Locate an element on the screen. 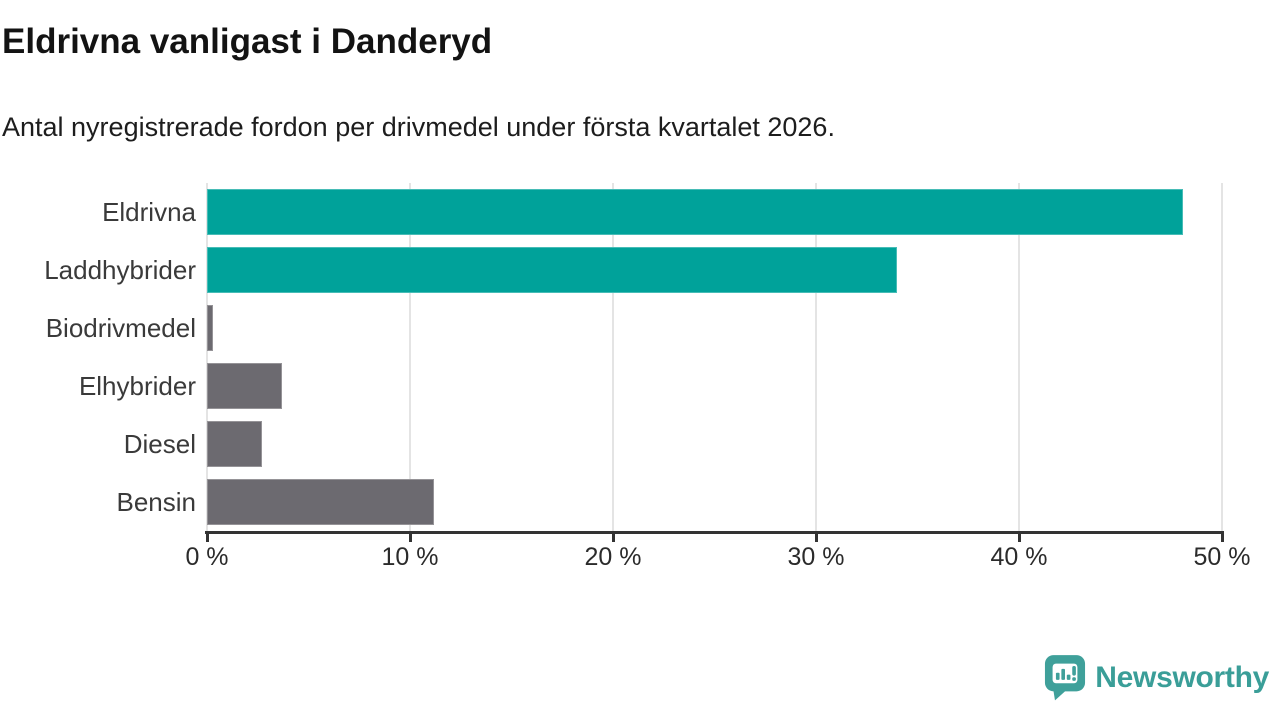  category-label: Elhybrider is located at coordinates (137, 386).